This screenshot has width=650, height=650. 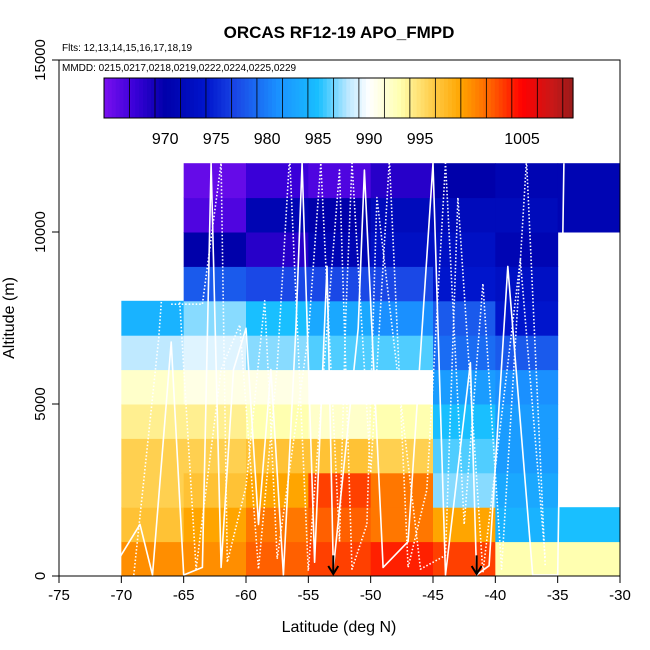 What do you see at coordinates (369, 139) in the screenshot?
I see `colorbar-tick-label: 990` at bounding box center [369, 139].